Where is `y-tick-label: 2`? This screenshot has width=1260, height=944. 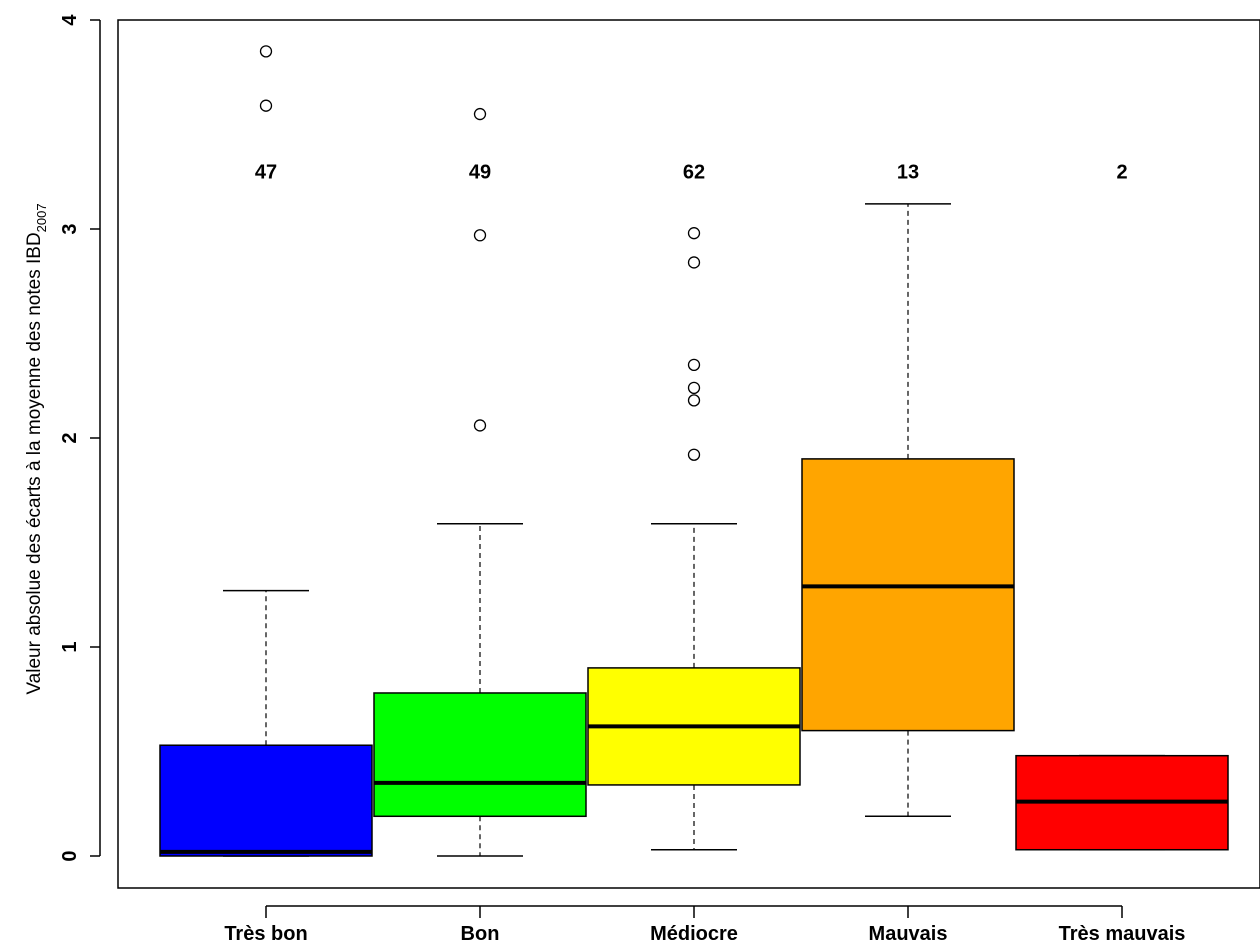 y-tick-label: 2 is located at coordinates (70, 437).